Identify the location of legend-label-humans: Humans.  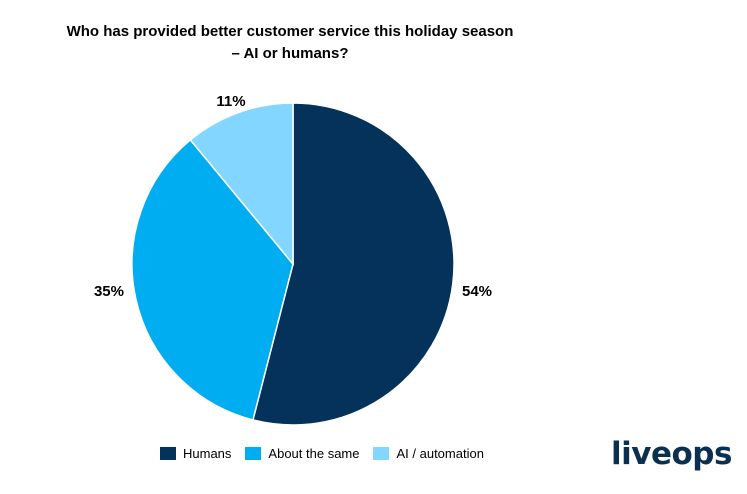
(207, 453).